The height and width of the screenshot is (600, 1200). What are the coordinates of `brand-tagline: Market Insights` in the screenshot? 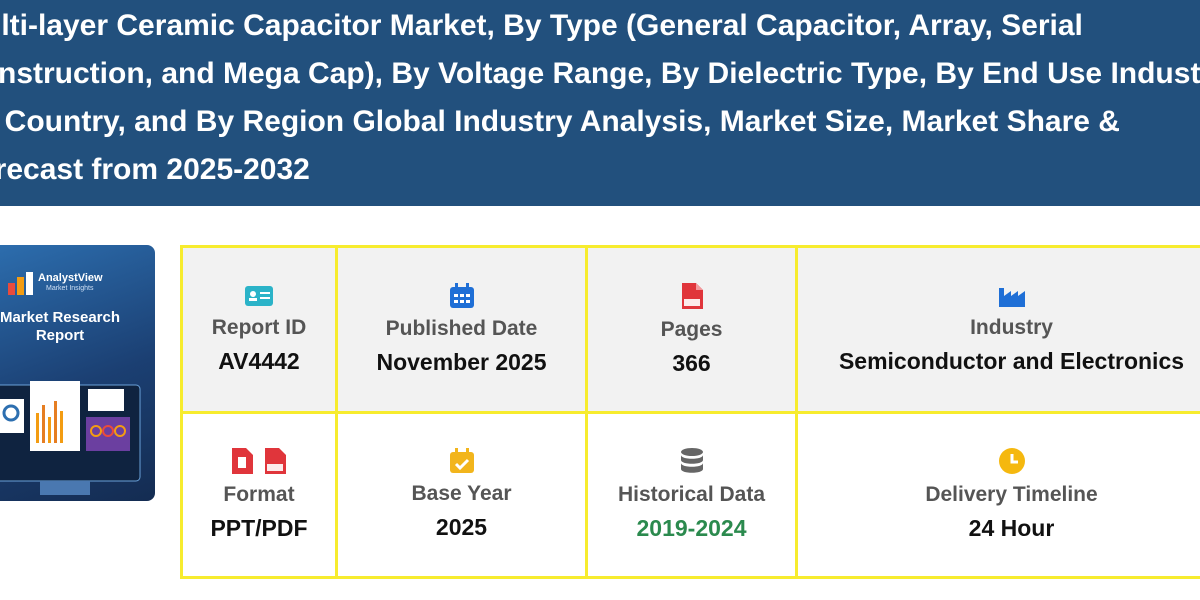 It's located at (70, 288).